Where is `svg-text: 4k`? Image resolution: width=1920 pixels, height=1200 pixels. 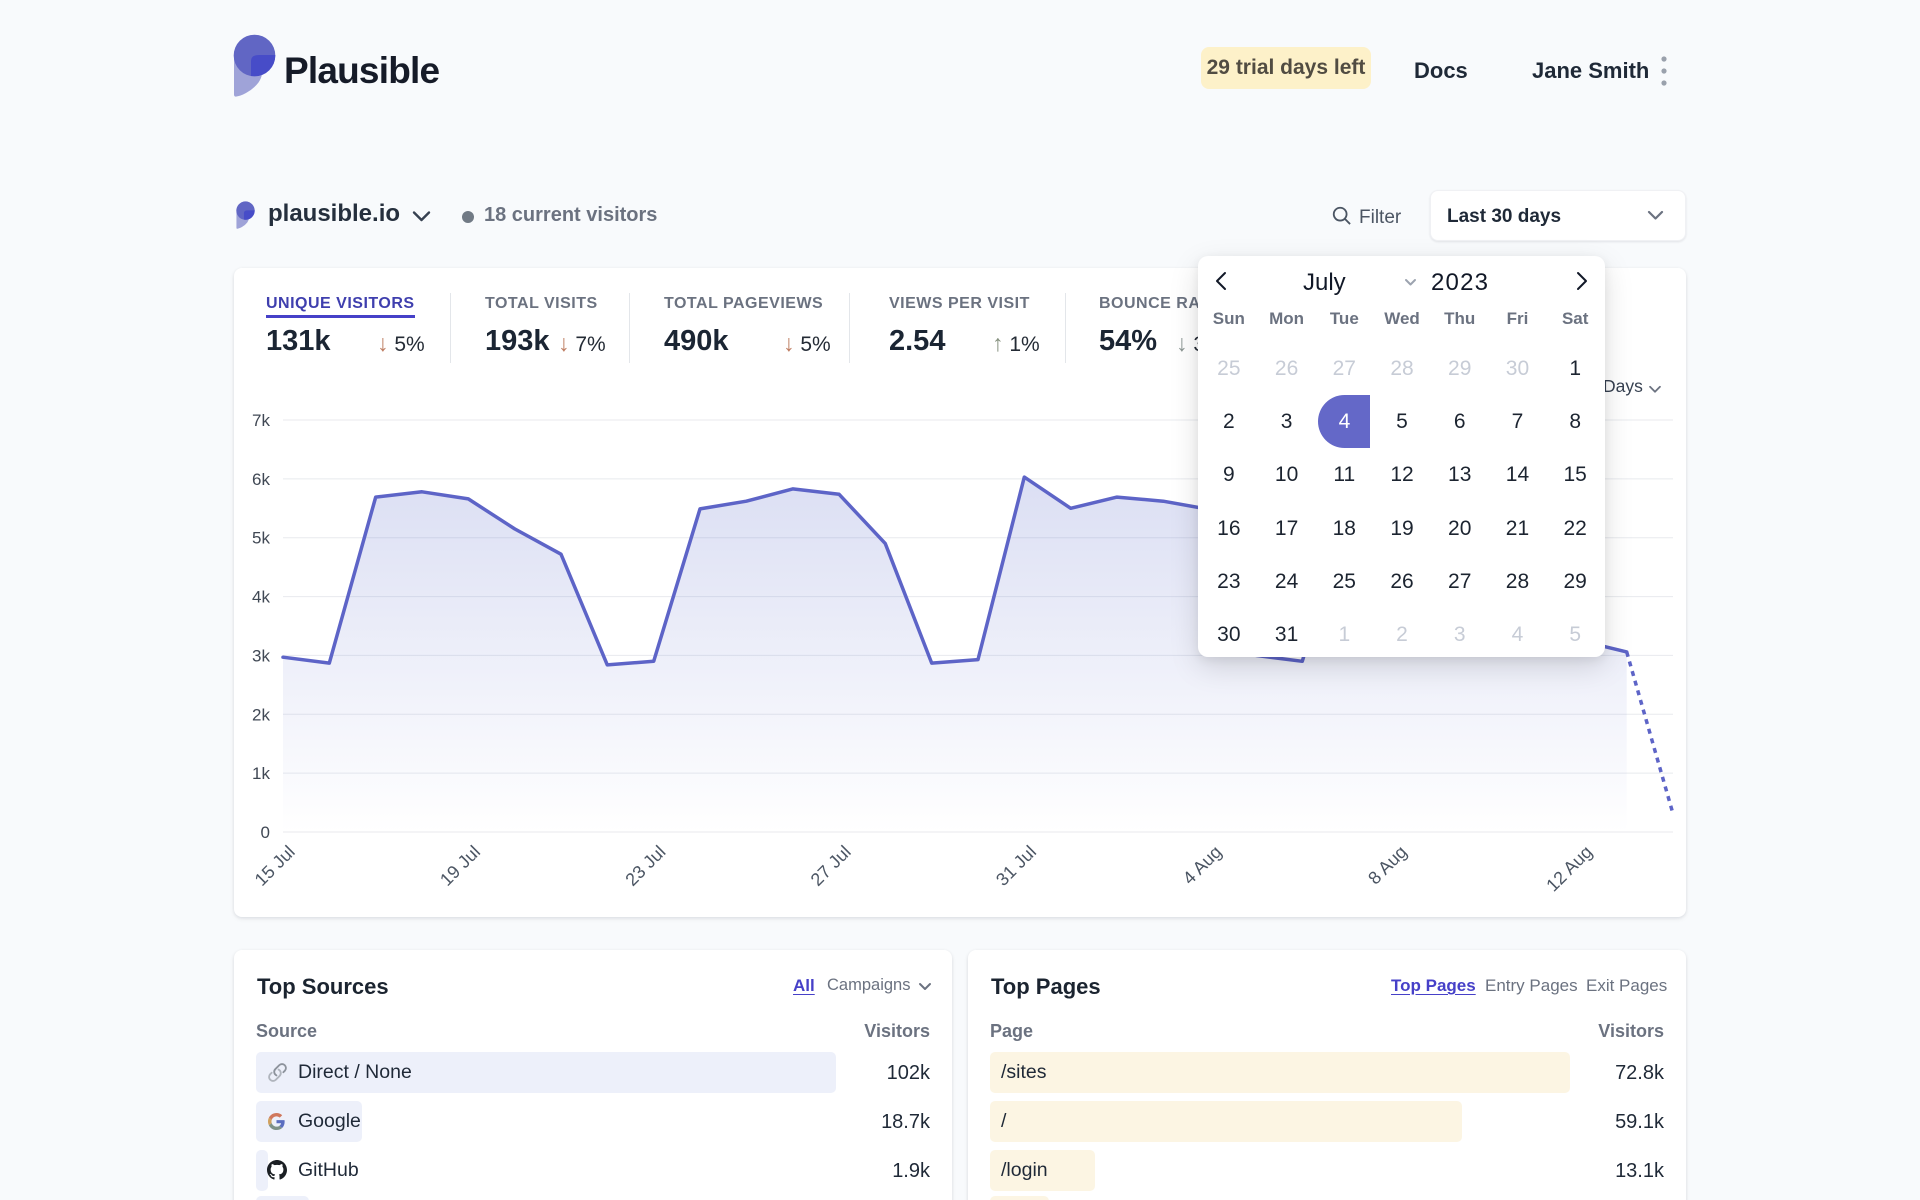
svg-text: 4k is located at coordinates (261, 597).